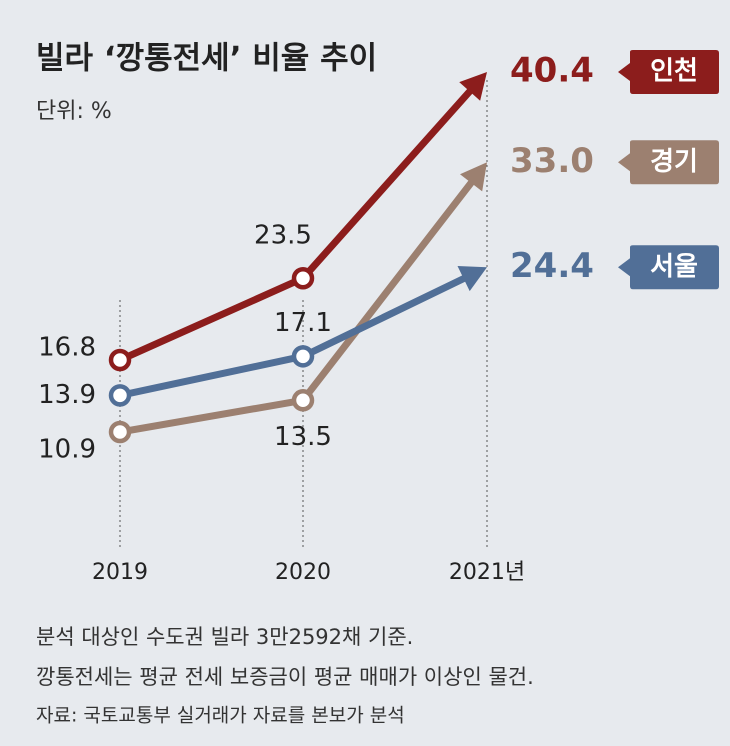  Describe the element at coordinates (67, 348) in the screenshot. I see `data-label: 16.8` at that location.